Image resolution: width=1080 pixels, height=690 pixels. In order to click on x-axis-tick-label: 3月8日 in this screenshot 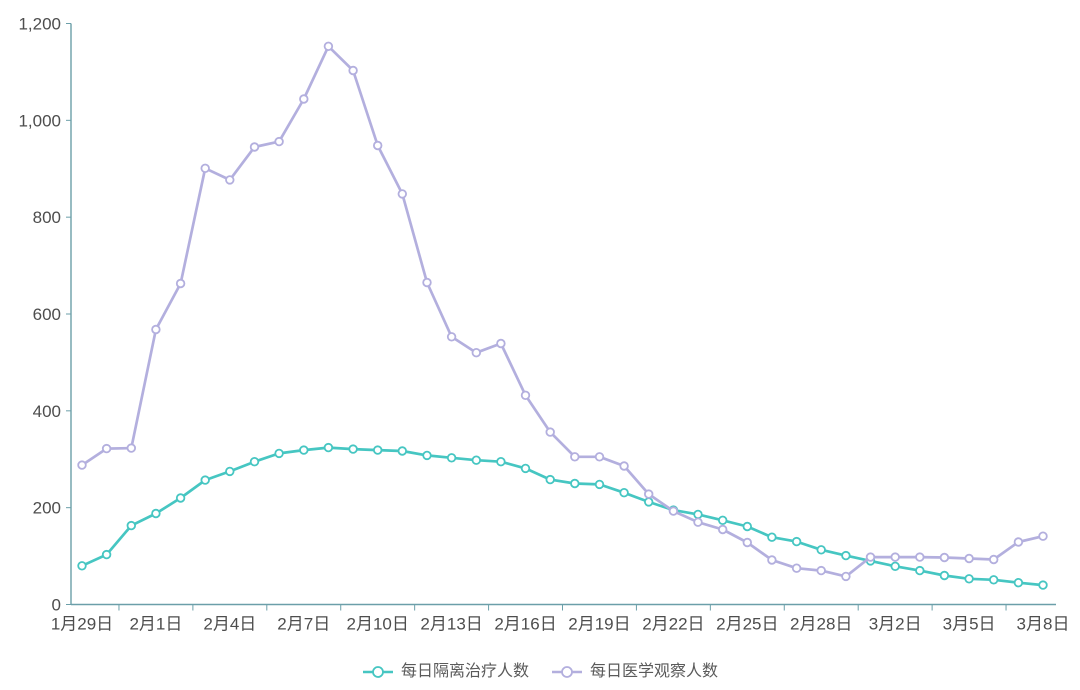, I will do `click(1043, 624)`.